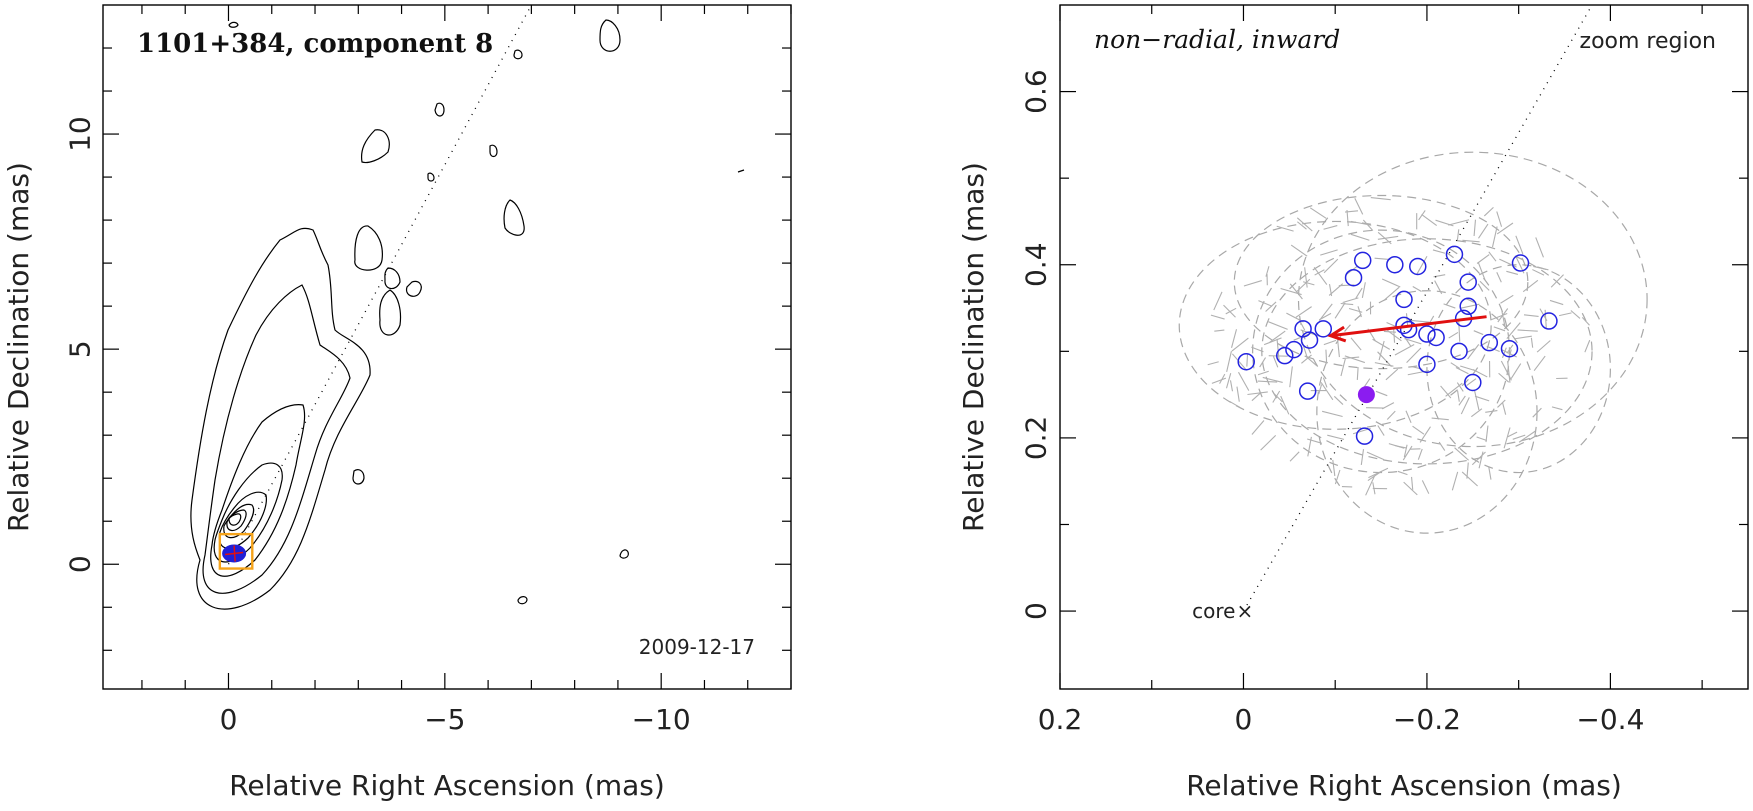 This screenshot has height=811, width=1753. I want to click on scatter-dash-field, so click(1399, 346).